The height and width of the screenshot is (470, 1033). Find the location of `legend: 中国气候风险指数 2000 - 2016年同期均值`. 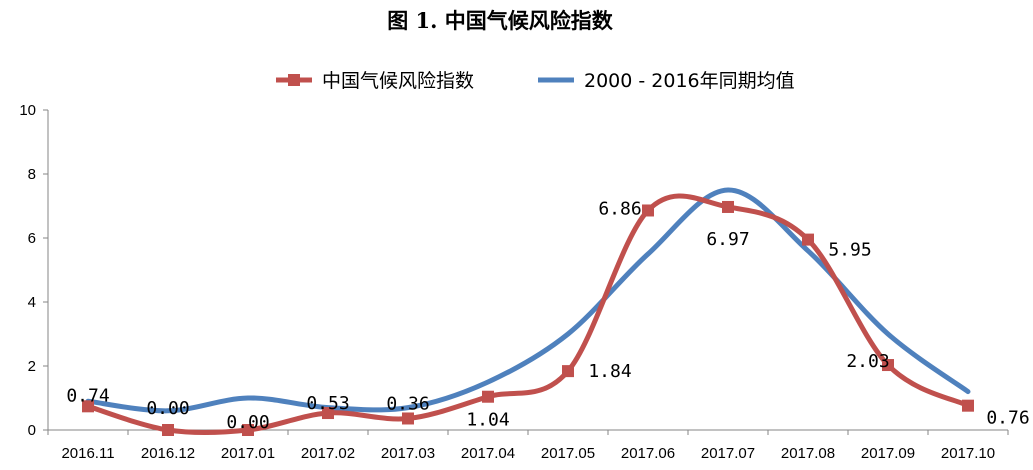

legend: 中国气候风险指数 2000 - 2016年同期均值 is located at coordinates (535, 81).